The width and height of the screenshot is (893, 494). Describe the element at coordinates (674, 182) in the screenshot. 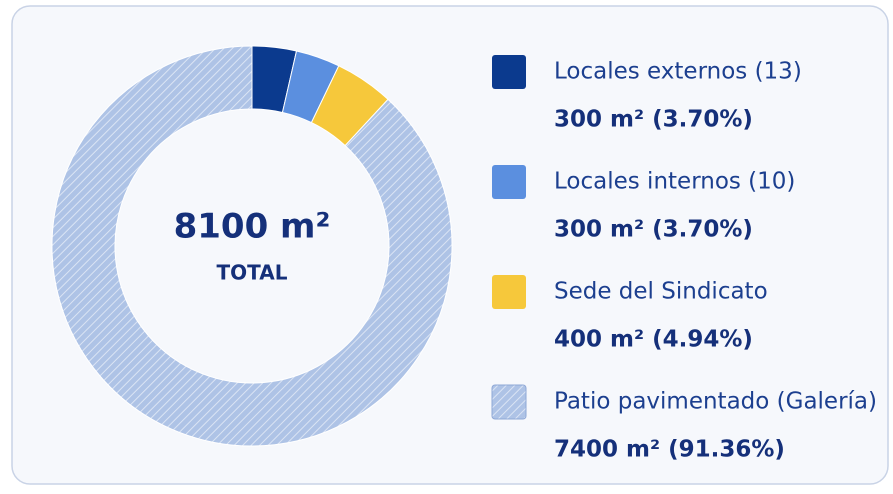

I see `legend-label: Locales internos (10)` at that location.